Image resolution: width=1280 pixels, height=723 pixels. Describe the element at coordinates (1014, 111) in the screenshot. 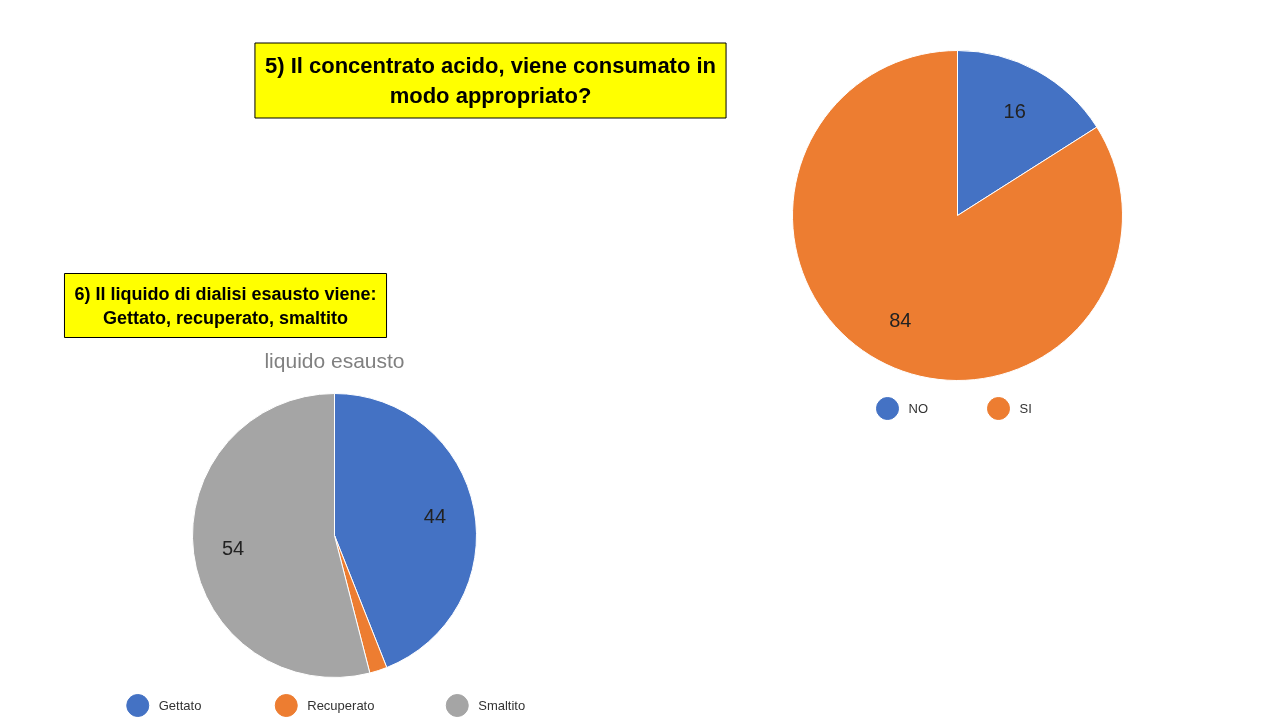

I see `data-label: 16` at that location.